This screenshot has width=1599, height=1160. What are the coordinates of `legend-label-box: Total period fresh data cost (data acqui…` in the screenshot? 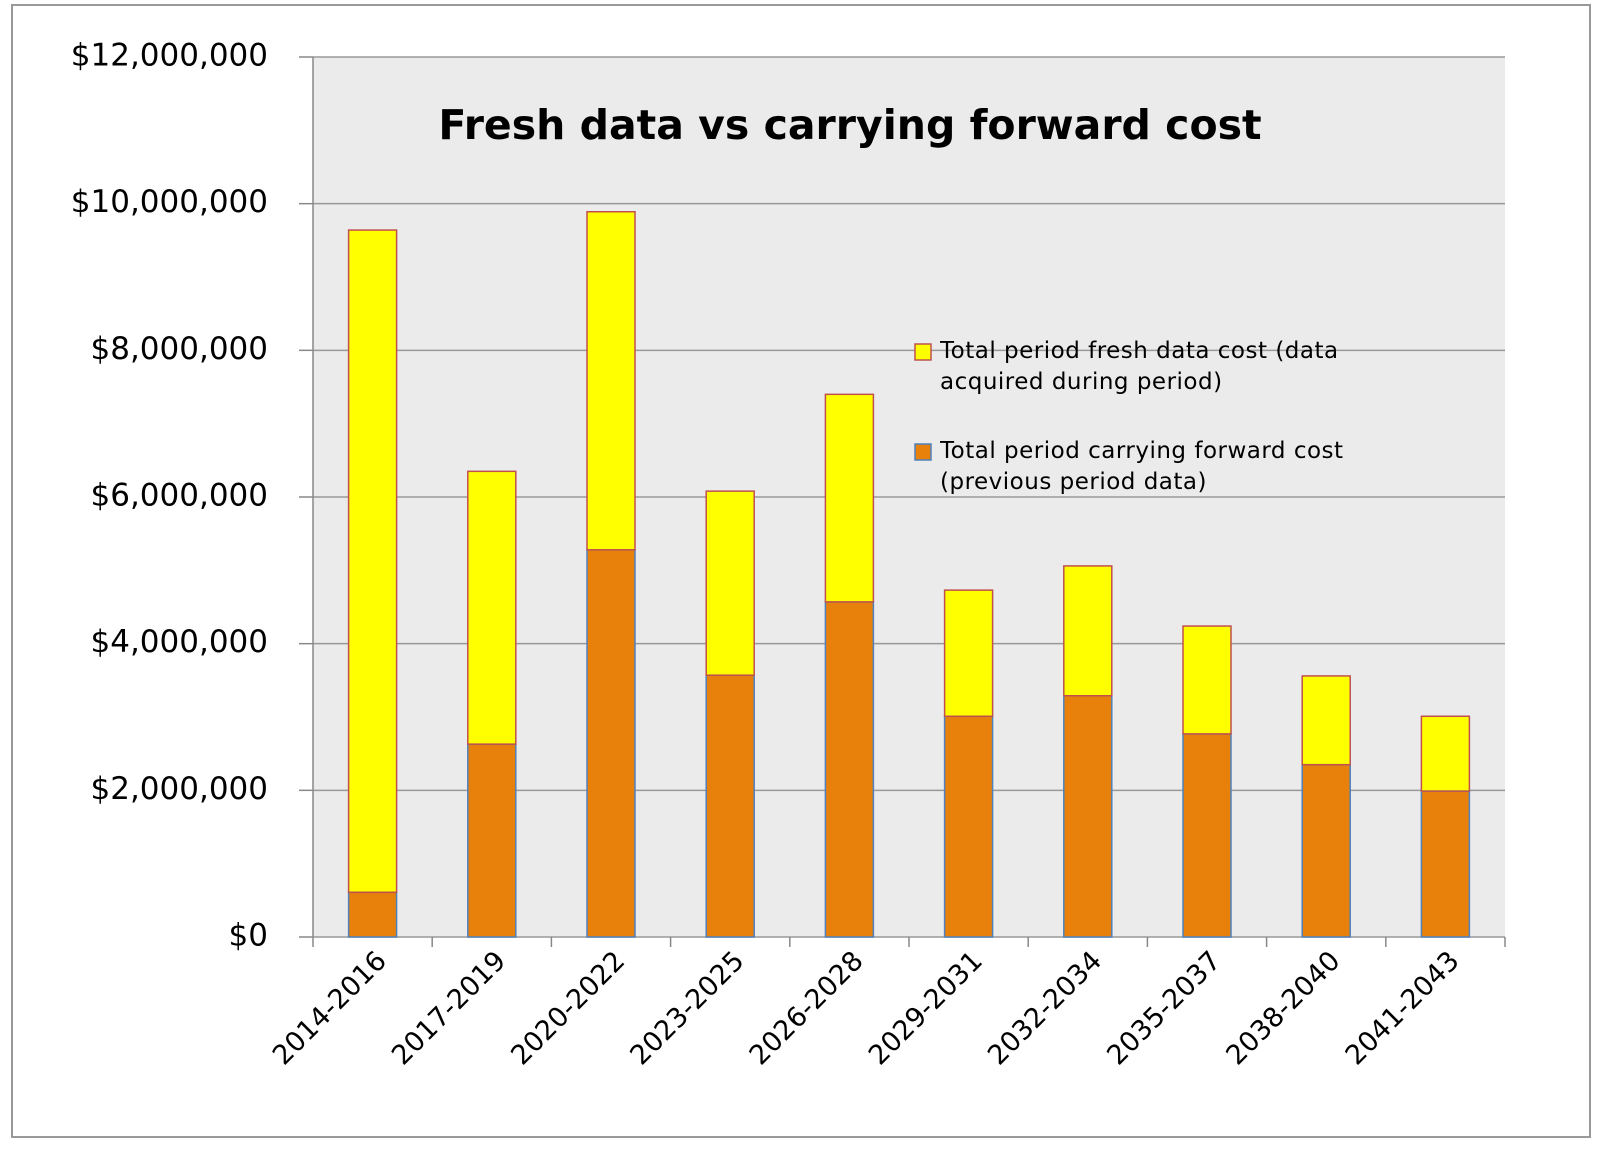 It's located at (1139, 366).